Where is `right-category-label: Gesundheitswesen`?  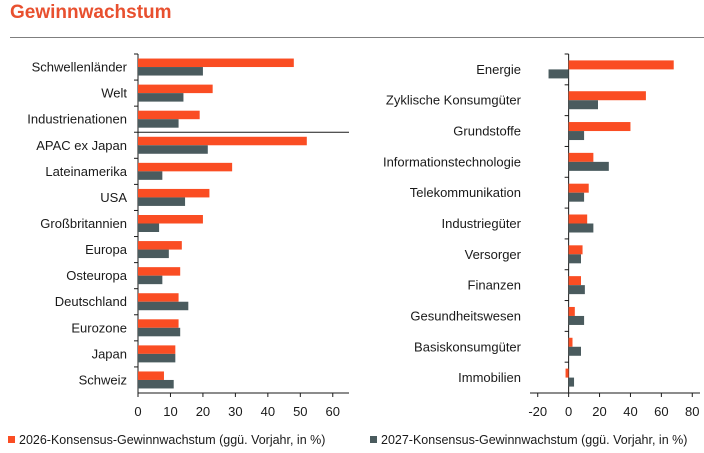
right-category-label: Gesundheitswesen is located at coordinates (465, 315).